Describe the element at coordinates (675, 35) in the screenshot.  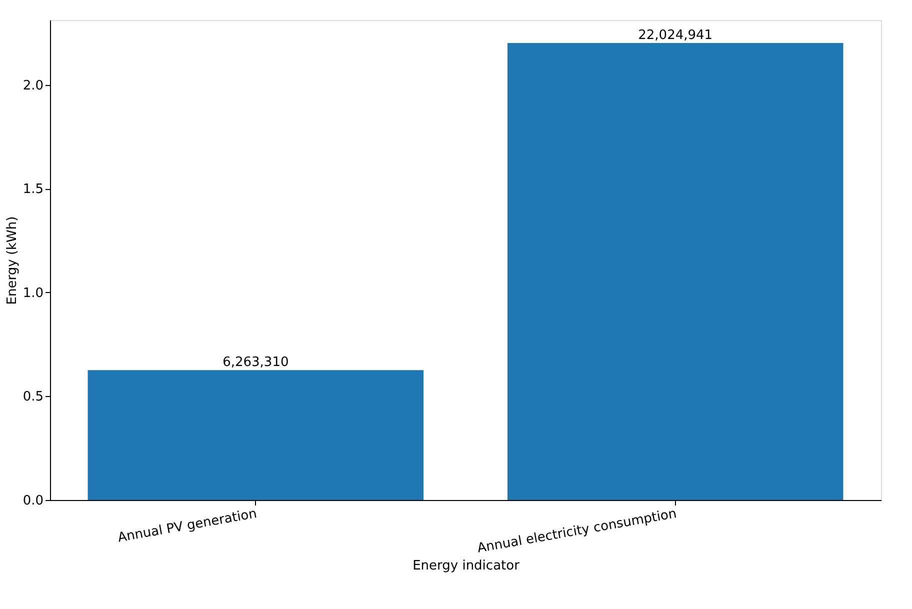
I see `annotation: 22,024,941` at that location.